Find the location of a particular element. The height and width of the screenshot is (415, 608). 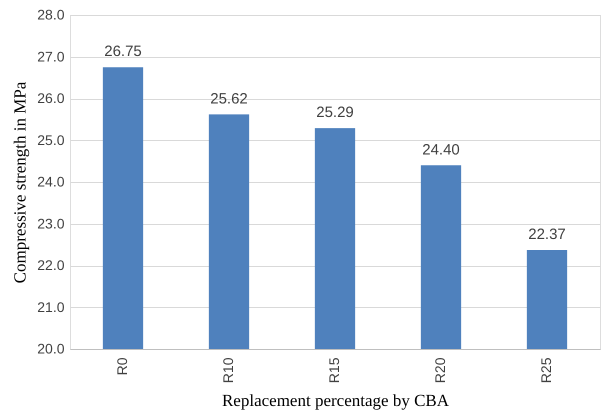

y-tick-label: 20.0 is located at coordinates (51, 348).